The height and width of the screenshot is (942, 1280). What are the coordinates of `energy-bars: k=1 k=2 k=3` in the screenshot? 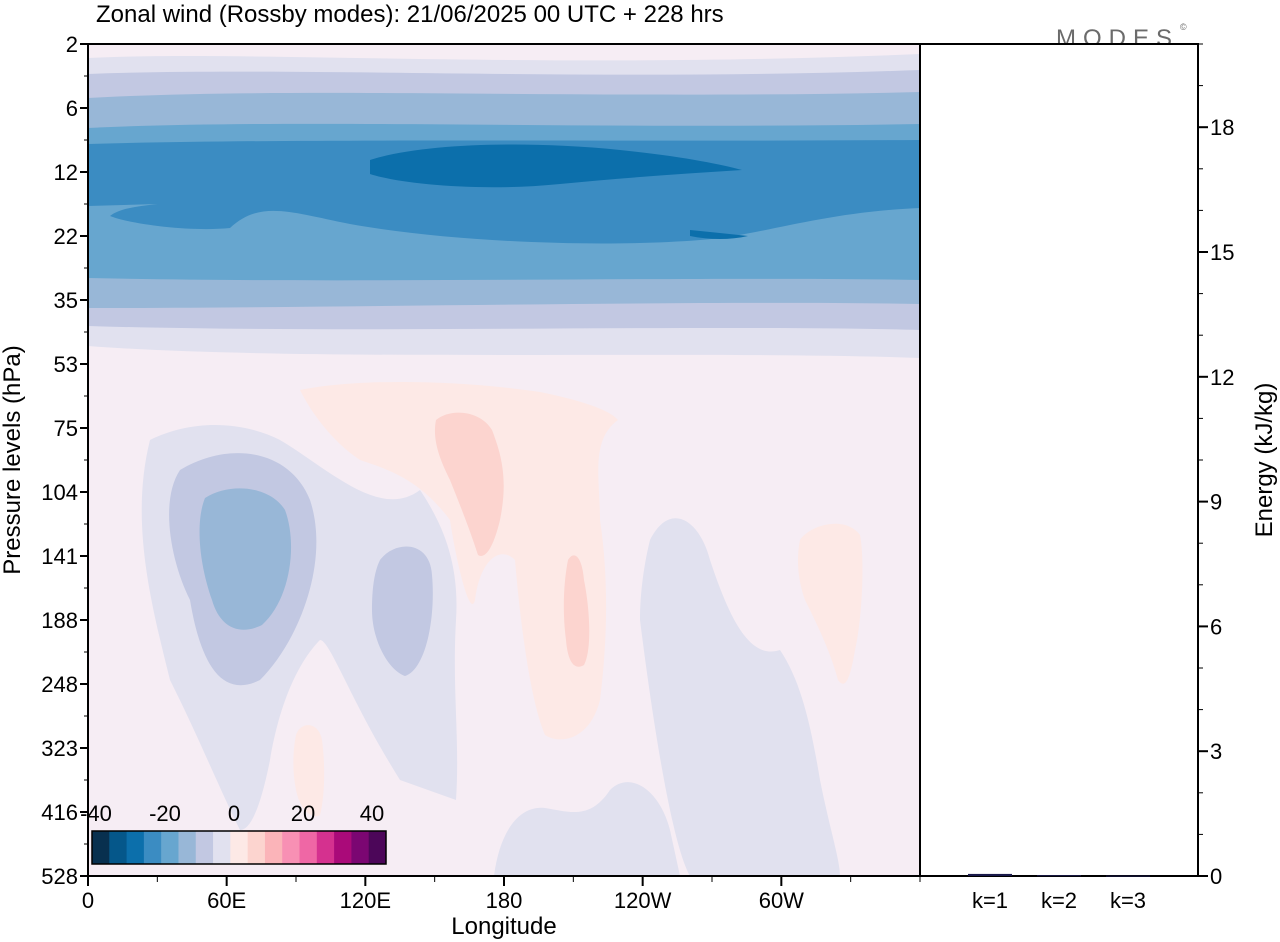 It's located at (1059, 893).